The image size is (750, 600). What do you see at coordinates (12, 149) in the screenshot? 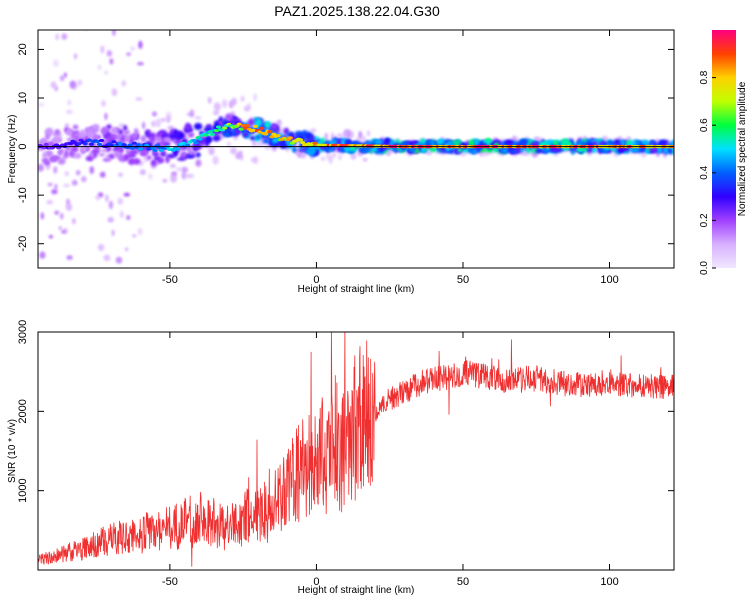
I see `spectrogram-y-axis-label: Frequency (Hz)` at bounding box center [12, 149].